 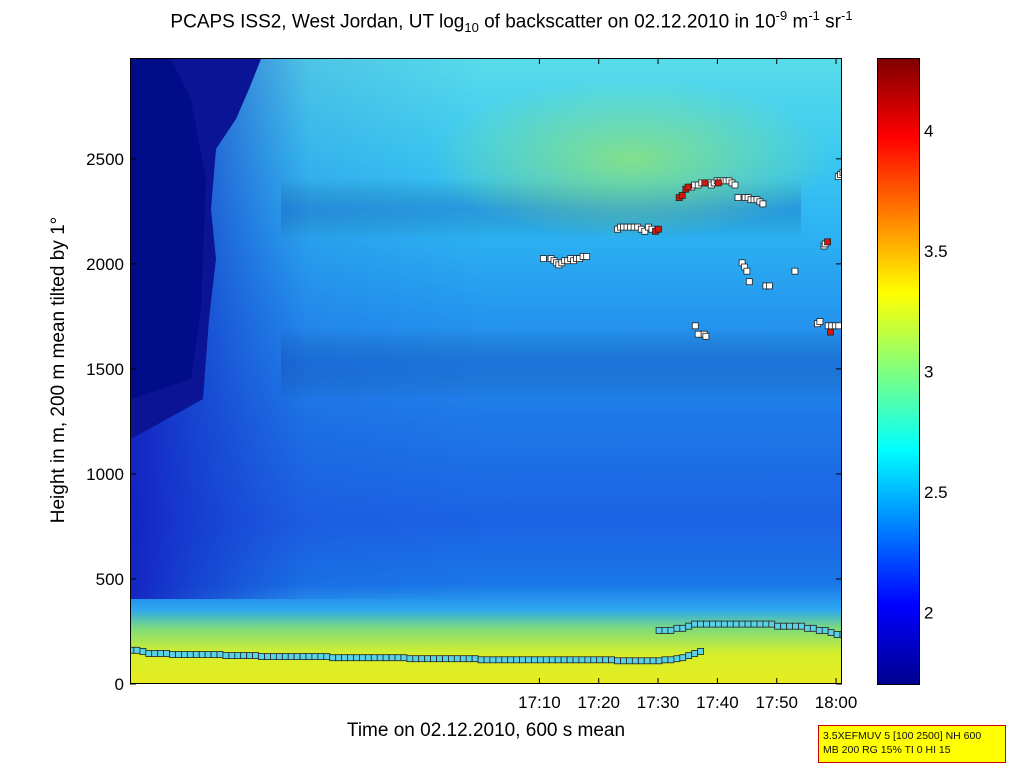 I want to click on x-tick-label: 18:00, so click(x=836, y=702).